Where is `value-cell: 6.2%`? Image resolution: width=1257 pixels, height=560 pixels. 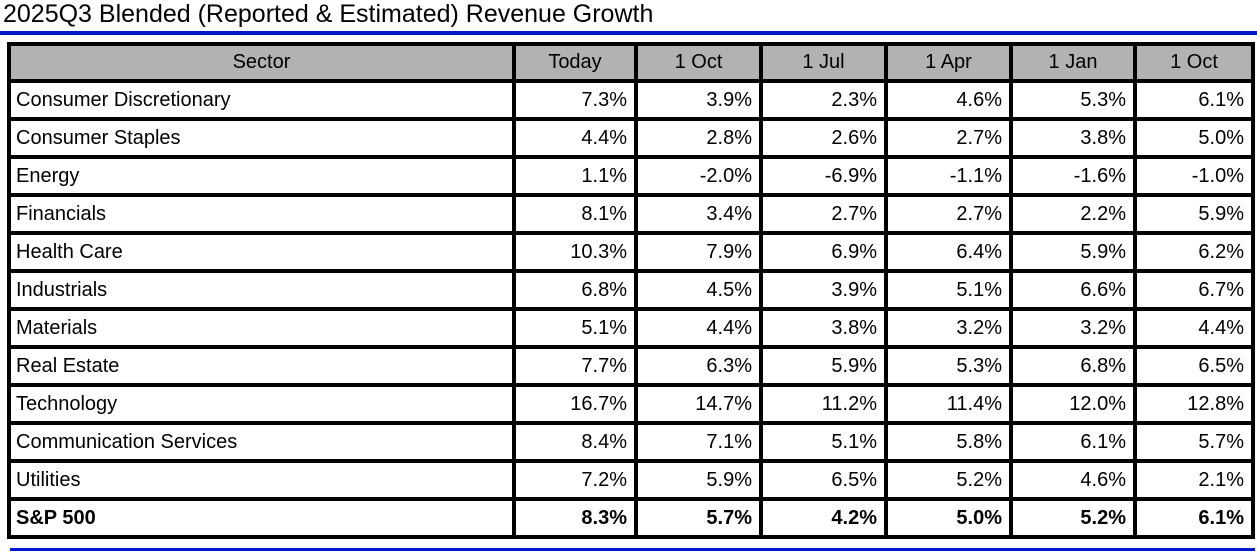 value-cell: 6.2% is located at coordinates (1194, 252).